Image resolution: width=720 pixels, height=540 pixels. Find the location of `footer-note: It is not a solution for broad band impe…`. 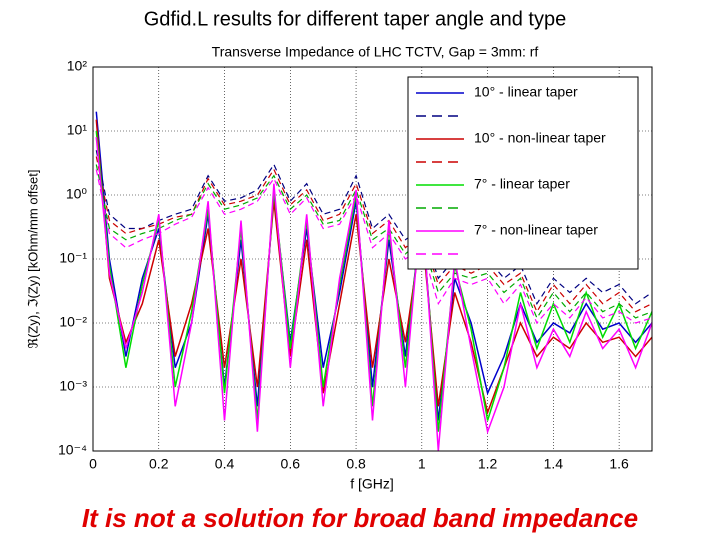

footer-note: It is not a solution for broad band impe… is located at coordinates (360, 518).